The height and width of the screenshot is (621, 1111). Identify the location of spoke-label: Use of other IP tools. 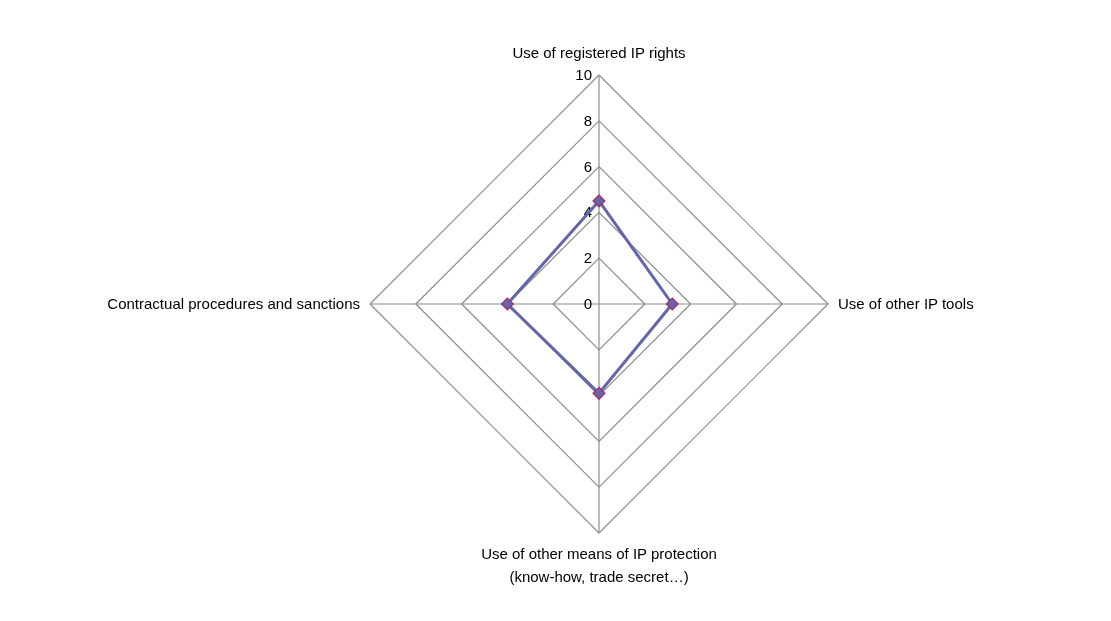
(906, 303).